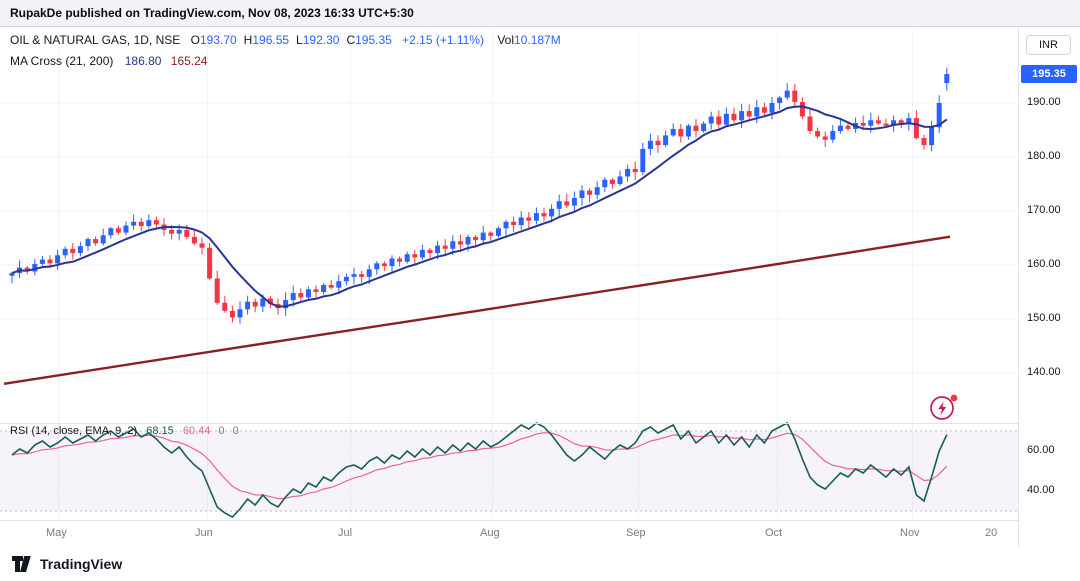 This screenshot has height=581, width=1080. Describe the element at coordinates (910, 533) in the screenshot. I see `time-label: Nov` at that location.